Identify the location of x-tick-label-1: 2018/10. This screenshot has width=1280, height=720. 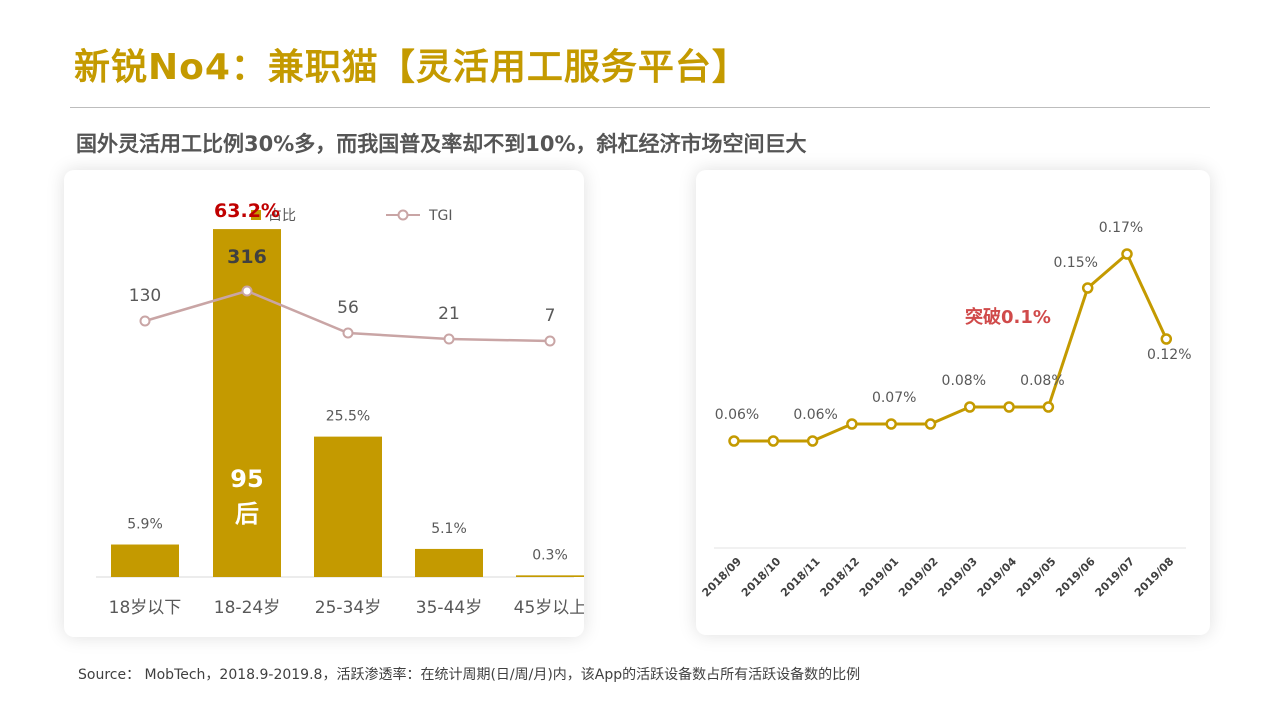
(761, 577).